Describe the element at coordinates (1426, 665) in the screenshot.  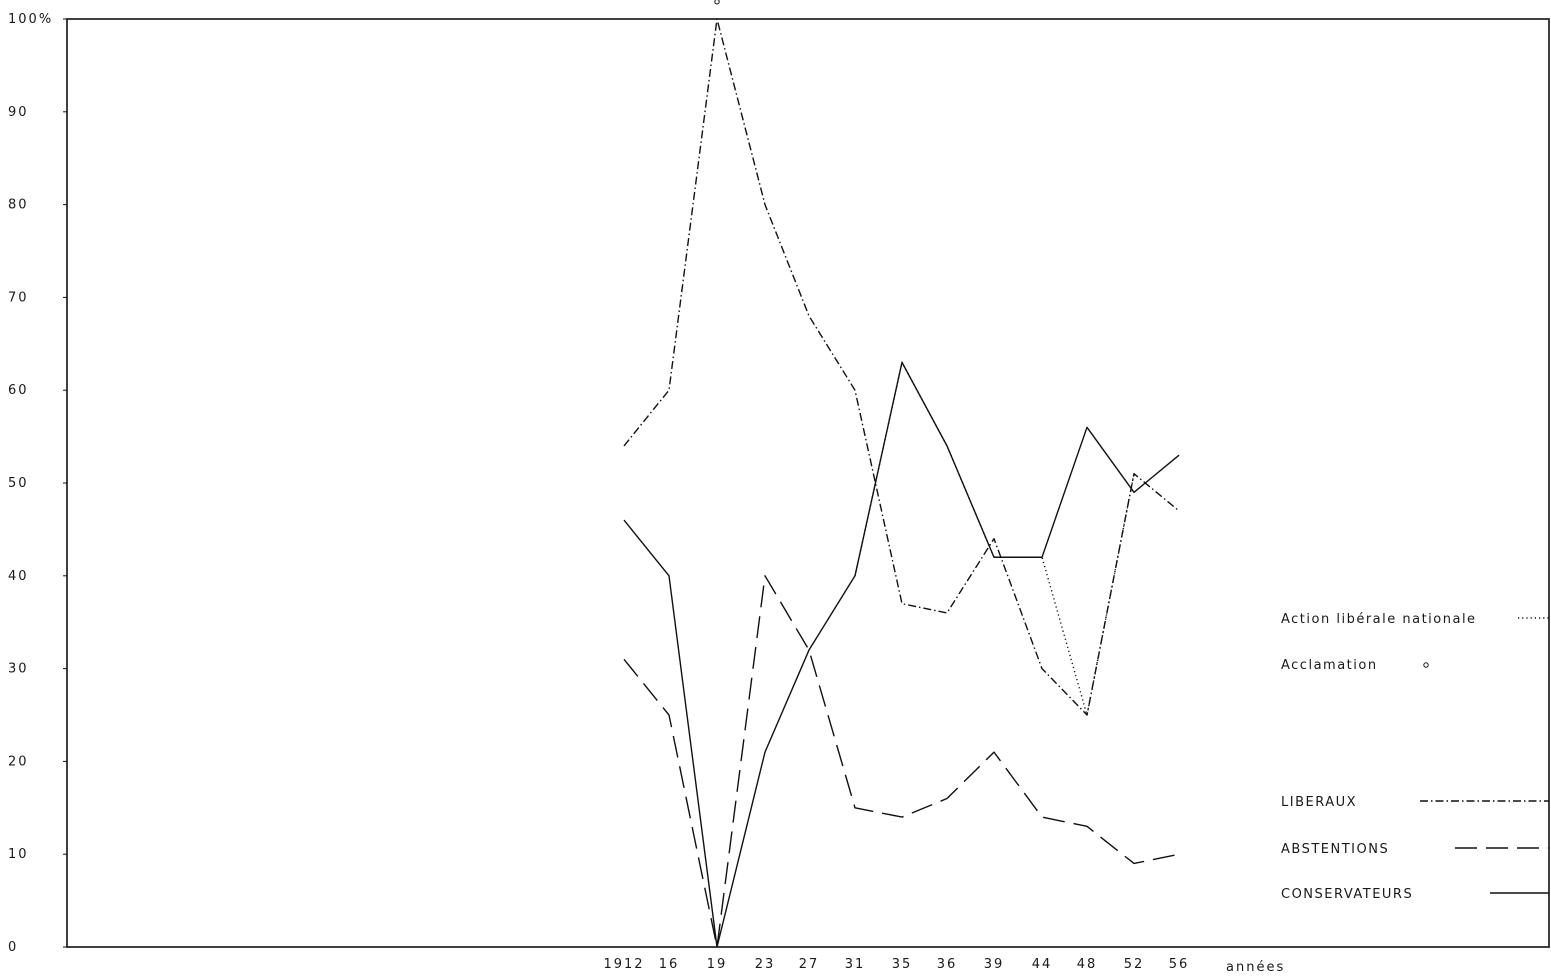
I see `legend-swatch-acclamation` at that location.